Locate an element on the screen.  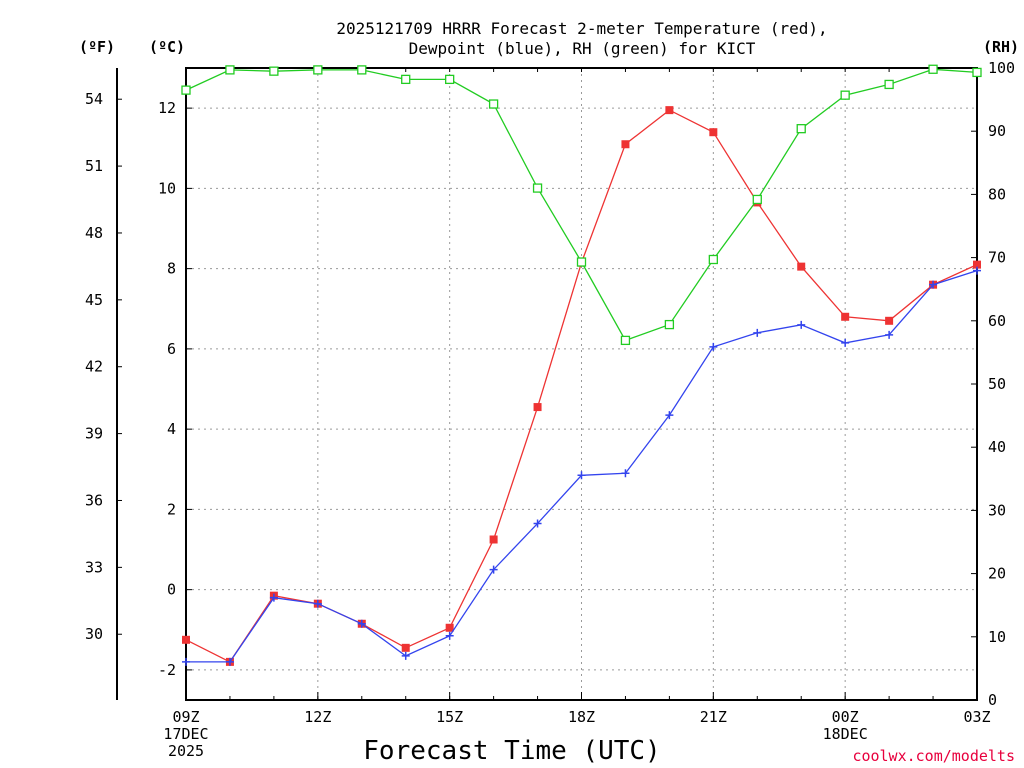
celsius-tick-label: -2 is located at coordinates (167, 670).